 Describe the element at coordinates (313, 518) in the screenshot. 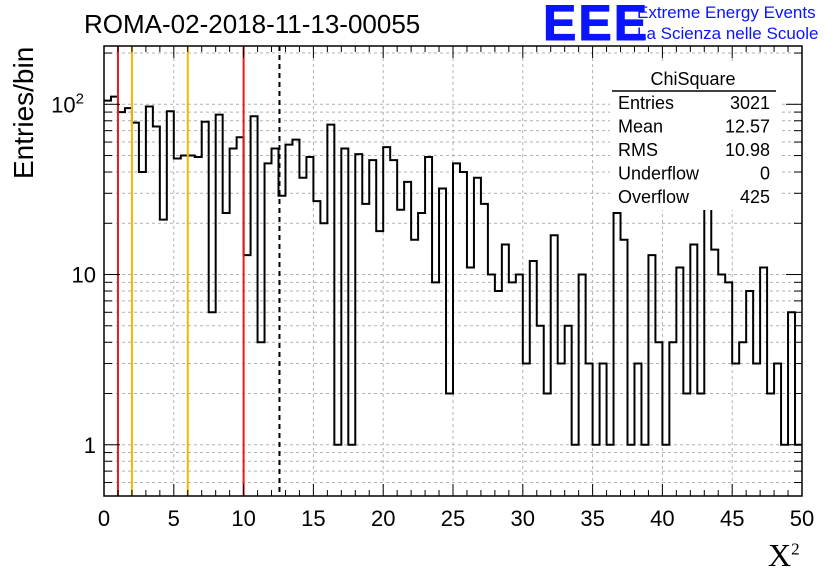

I see `x-tick-label: 15` at that location.